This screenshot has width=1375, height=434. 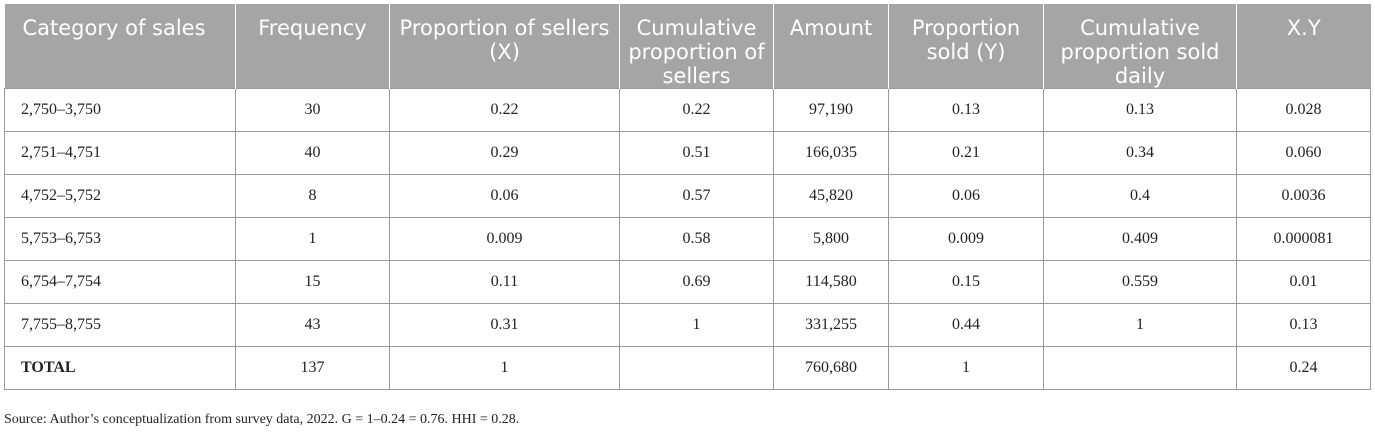 I want to click on cell-cumulative-sold: 0.409, so click(x=1140, y=239).